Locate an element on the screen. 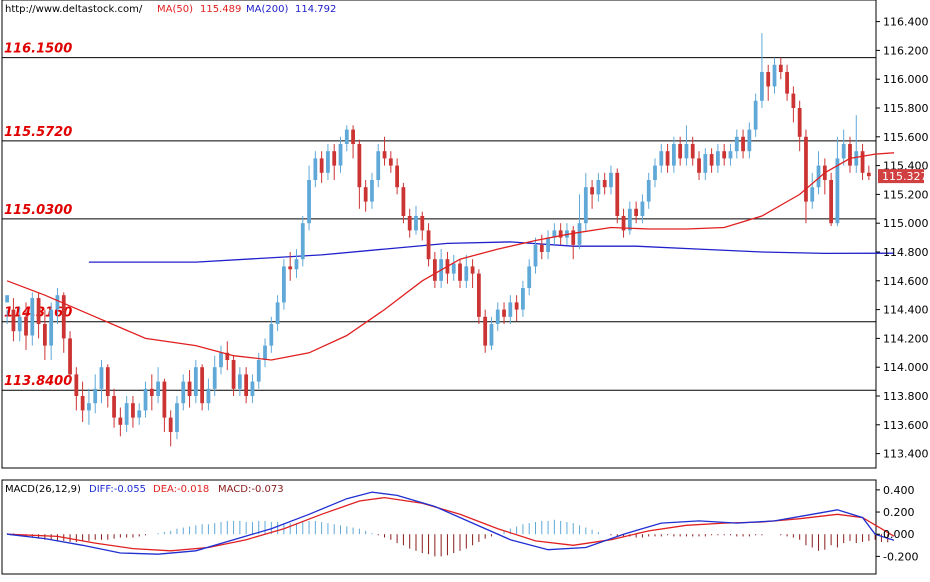 This screenshot has height=582, width=930. y-tick-label: 116.000 is located at coordinates (906, 79).